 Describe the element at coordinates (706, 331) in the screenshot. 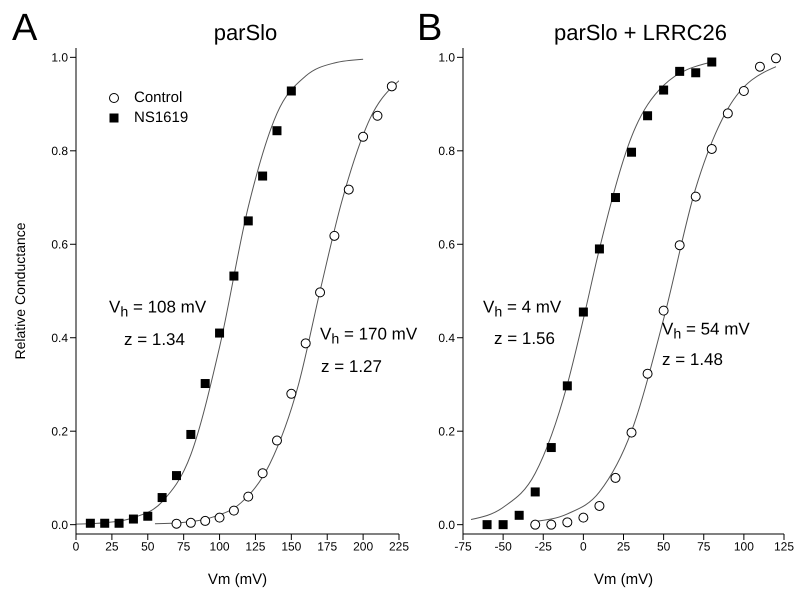

I see `annotation: V$_{h}$ = 54 mV` at that location.